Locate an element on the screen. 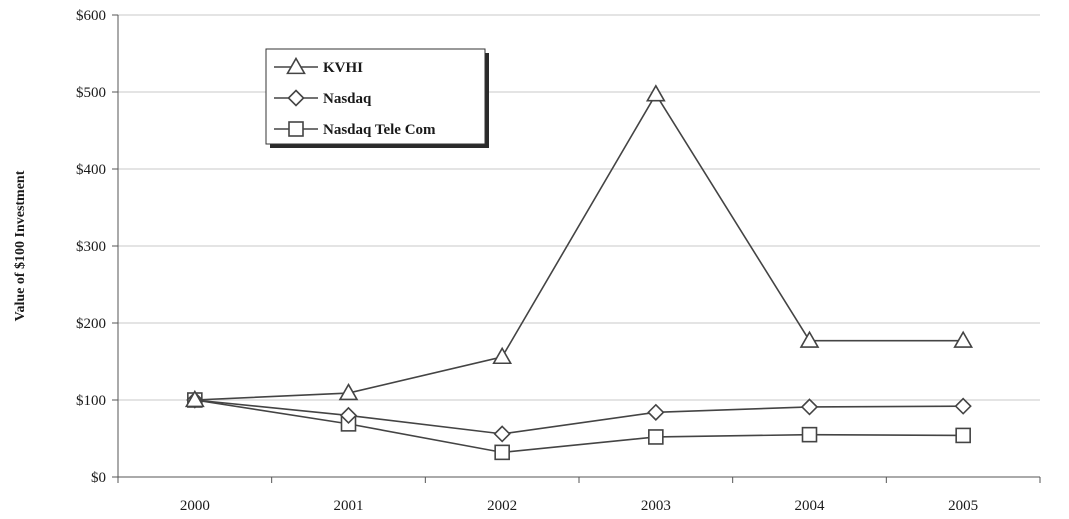 Image resolution: width=1069 pixels, height=519 pixels. legend: KVHI Nasdaq Nasdaq Tele Com is located at coordinates (377, 98).